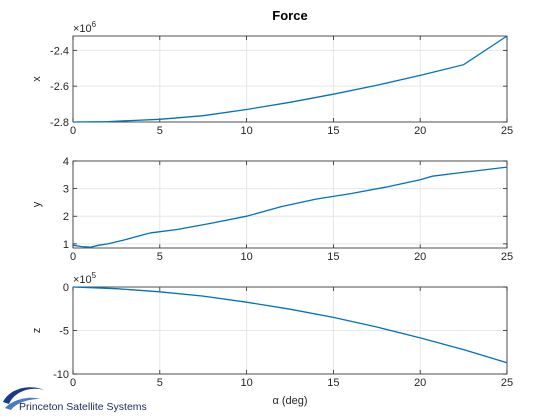 Image resolution: width=560 pixels, height=420 pixels. What do you see at coordinates (290, 325) in the screenshot?
I see `series-line-z` at bounding box center [290, 325].